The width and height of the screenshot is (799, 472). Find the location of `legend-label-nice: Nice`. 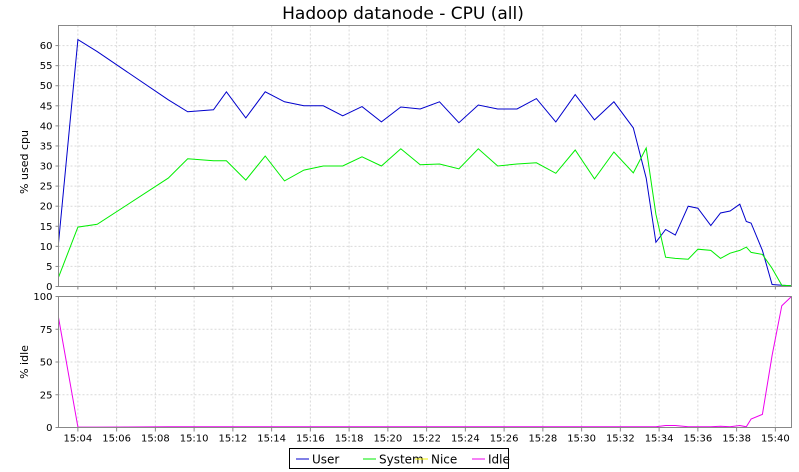

legend-label-nice: Nice is located at coordinates (444, 460).